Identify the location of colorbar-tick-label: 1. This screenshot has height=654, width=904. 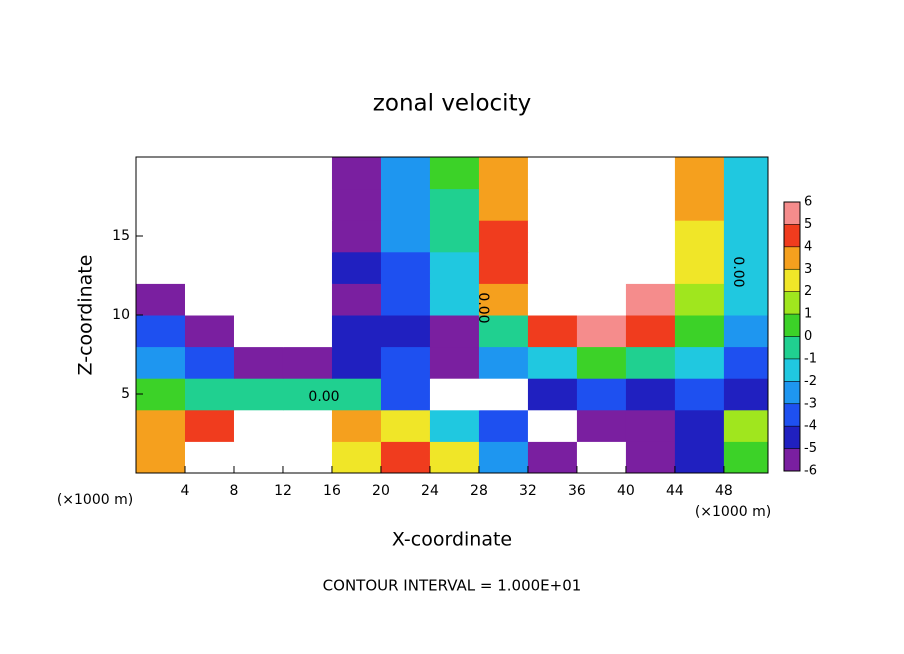
(808, 314).